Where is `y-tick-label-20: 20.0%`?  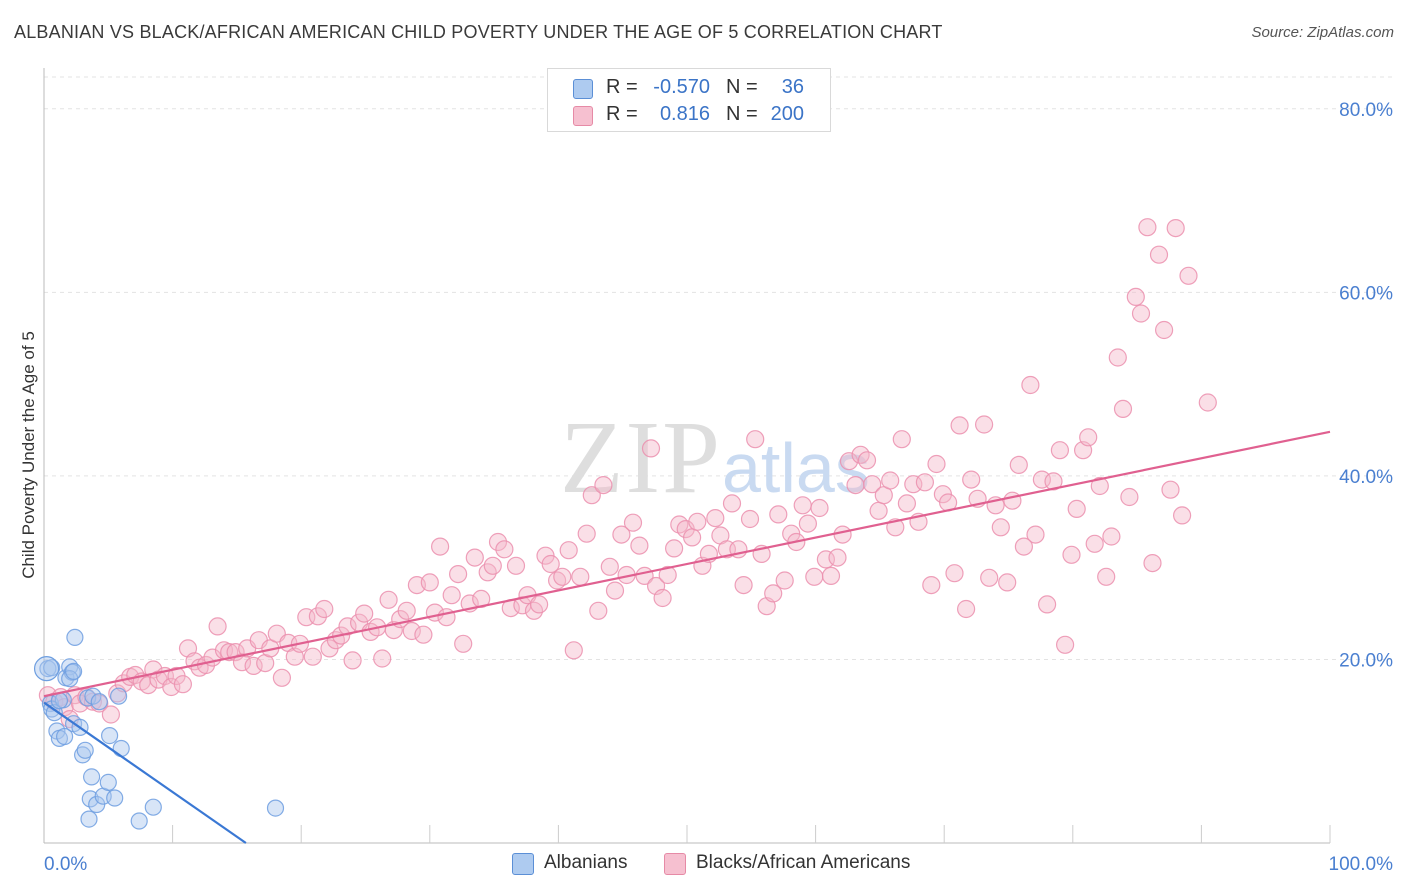
y-tick-label-20: 20.0% is located at coordinates (1366, 660).